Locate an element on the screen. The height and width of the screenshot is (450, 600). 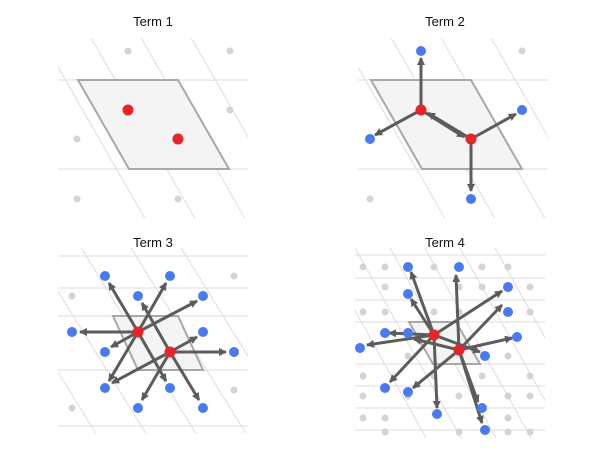
panel-term-4: Term 4 is located at coordinates (450, 336).